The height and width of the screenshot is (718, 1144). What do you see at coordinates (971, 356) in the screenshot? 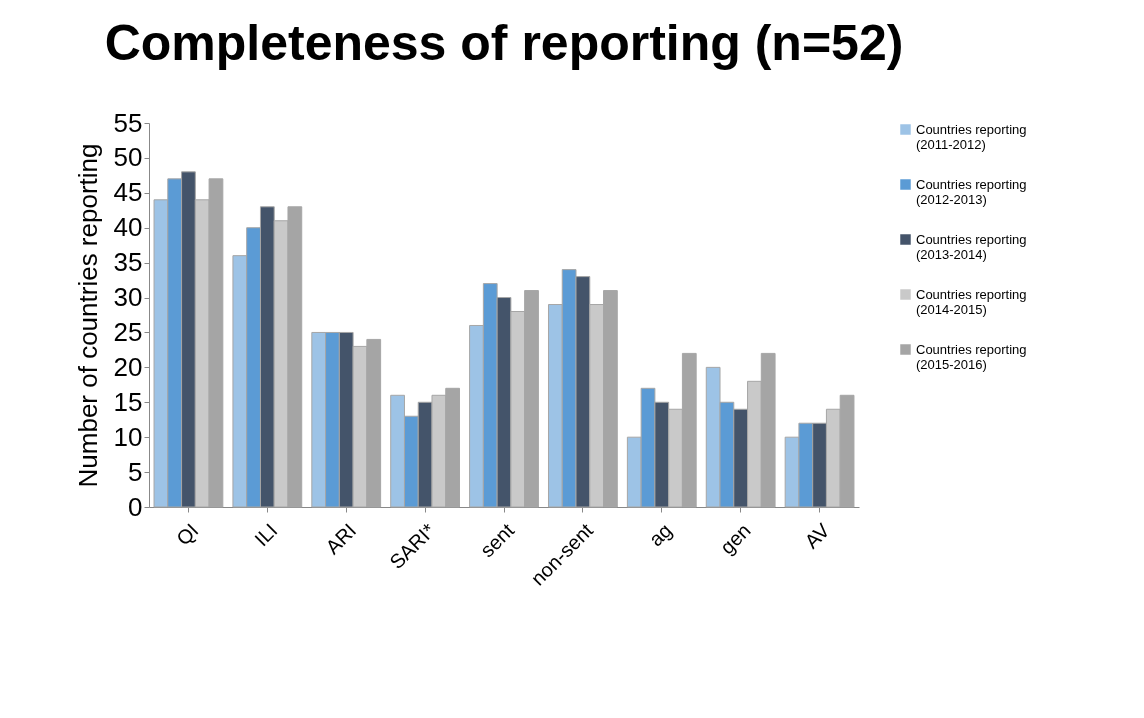
I see `legend-label: Countries reporting (2015-2016)` at bounding box center [971, 356].